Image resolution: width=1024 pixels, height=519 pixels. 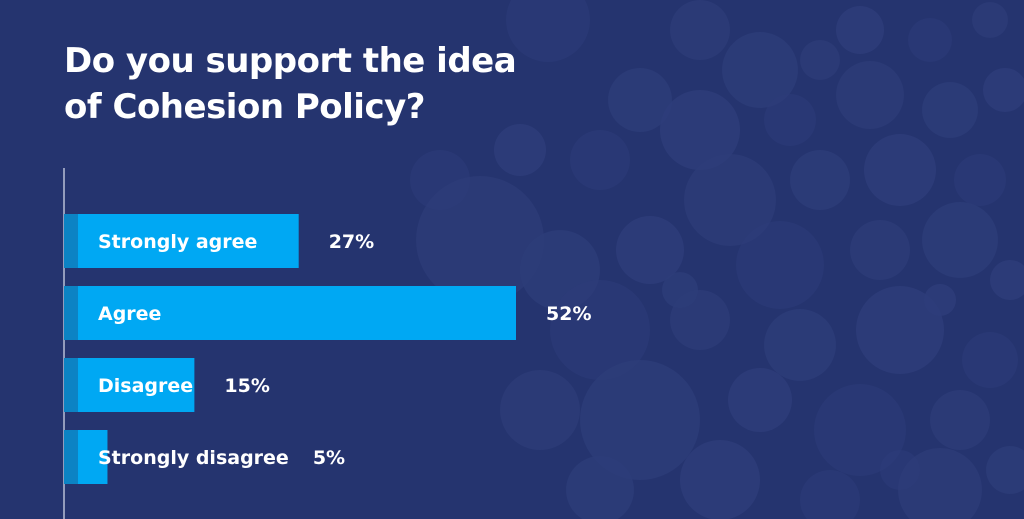 What do you see at coordinates (145, 386) in the screenshot?
I see `category-label-2: Disagree` at bounding box center [145, 386].